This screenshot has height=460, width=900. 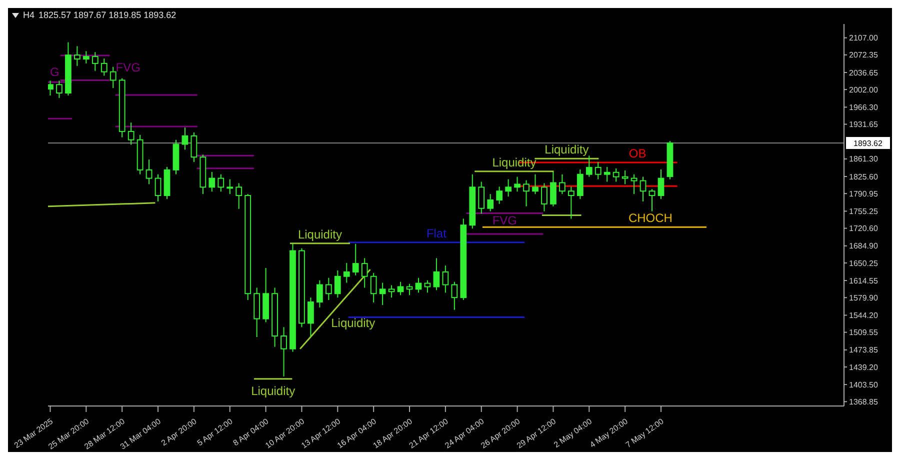 What do you see at coordinates (863, 333) in the screenshot?
I see `y-tick-label: 1509.55` at bounding box center [863, 333].